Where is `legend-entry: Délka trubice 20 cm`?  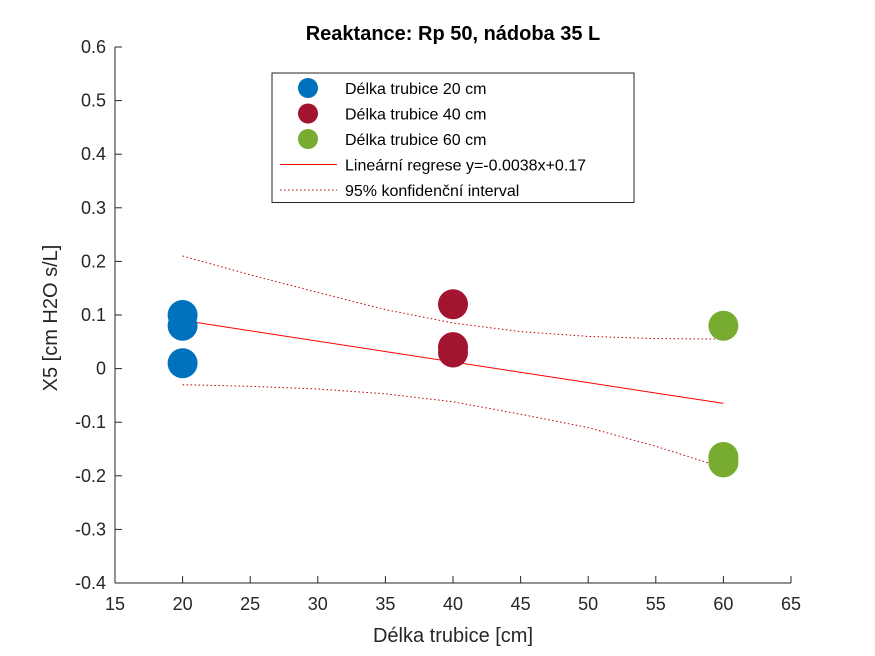
legend-entry: Délka trubice 20 cm is located at coordinates (415, 89).